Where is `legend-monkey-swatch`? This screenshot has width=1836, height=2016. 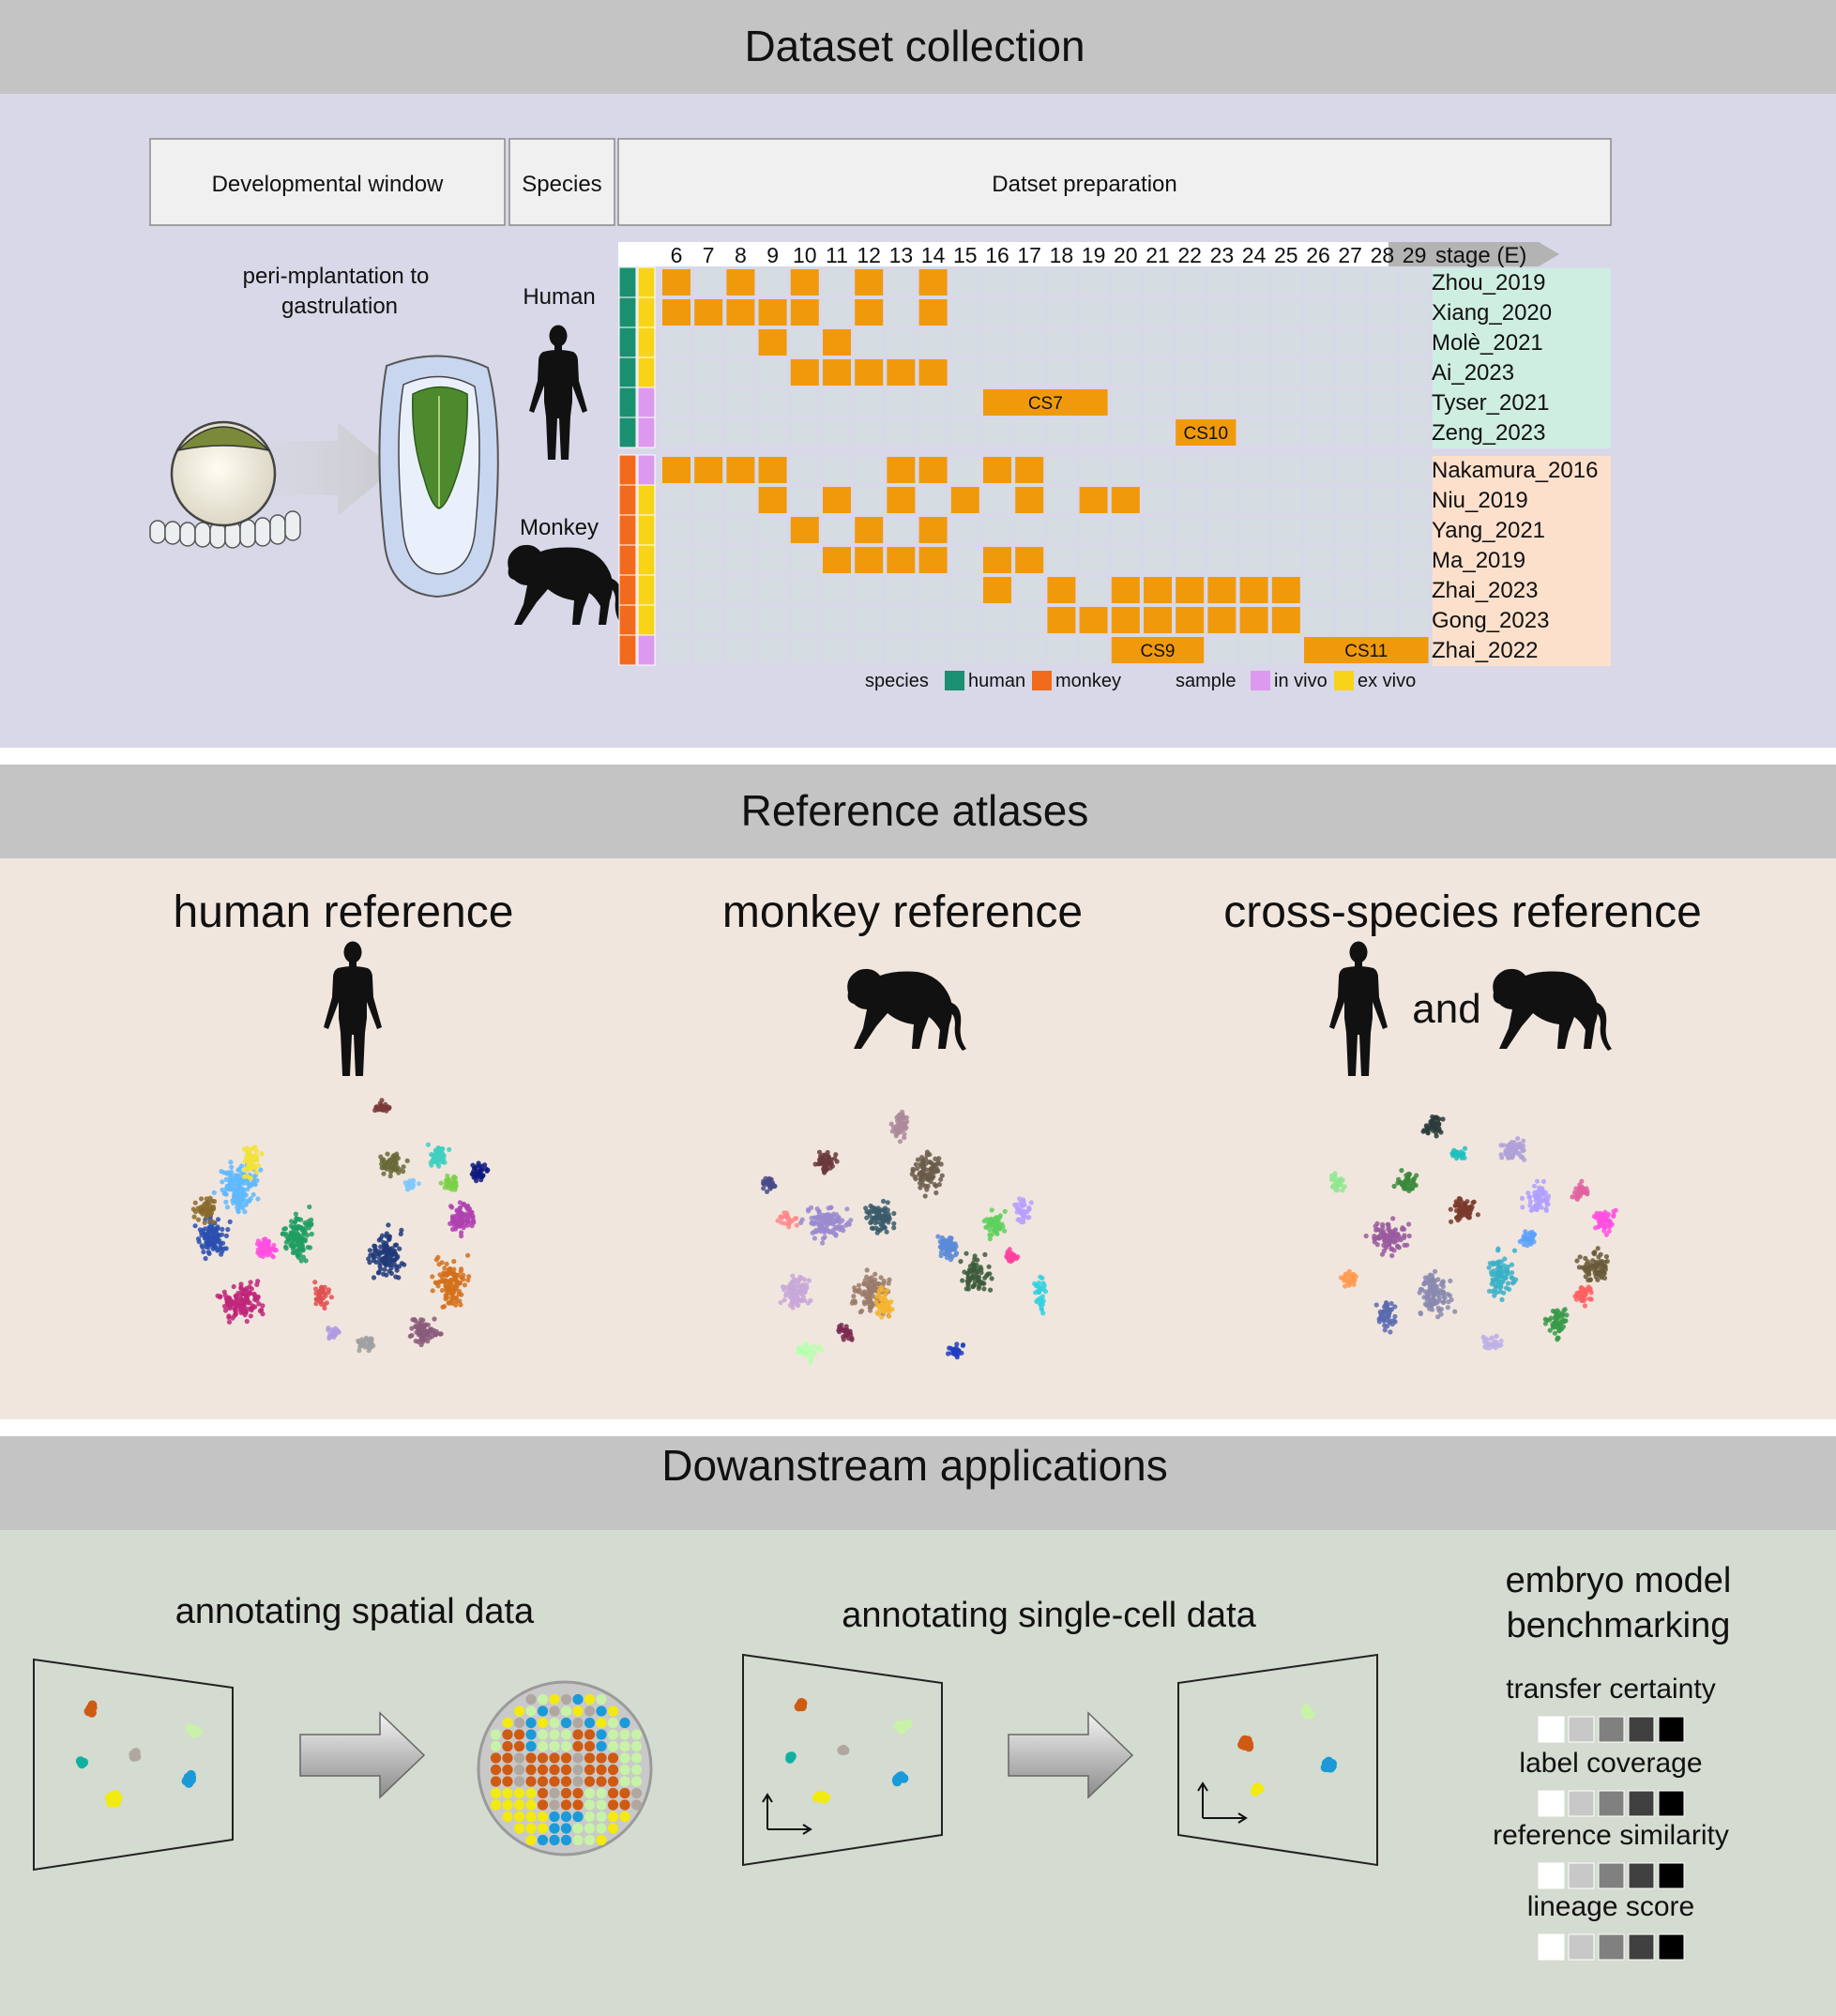 legend-monkey-swatch is located at coordinates (1042, 680).